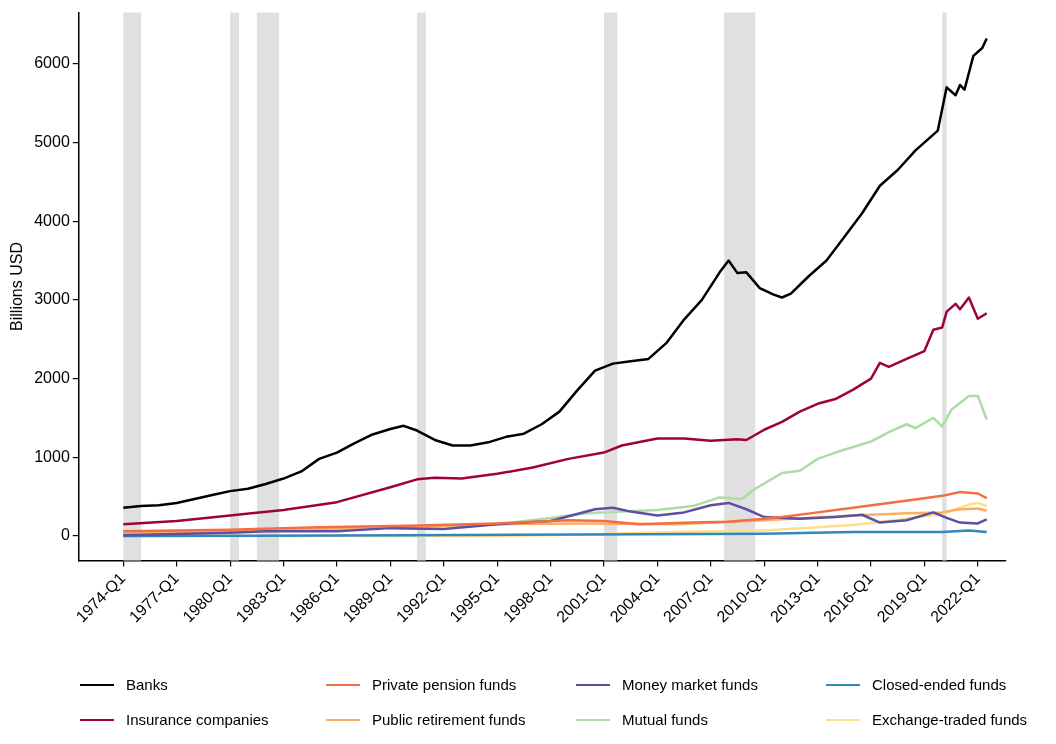  Describe the element at coordinates (939, 684) in the screenshot. I see `legend-label: Closed-ended funds` at that location.